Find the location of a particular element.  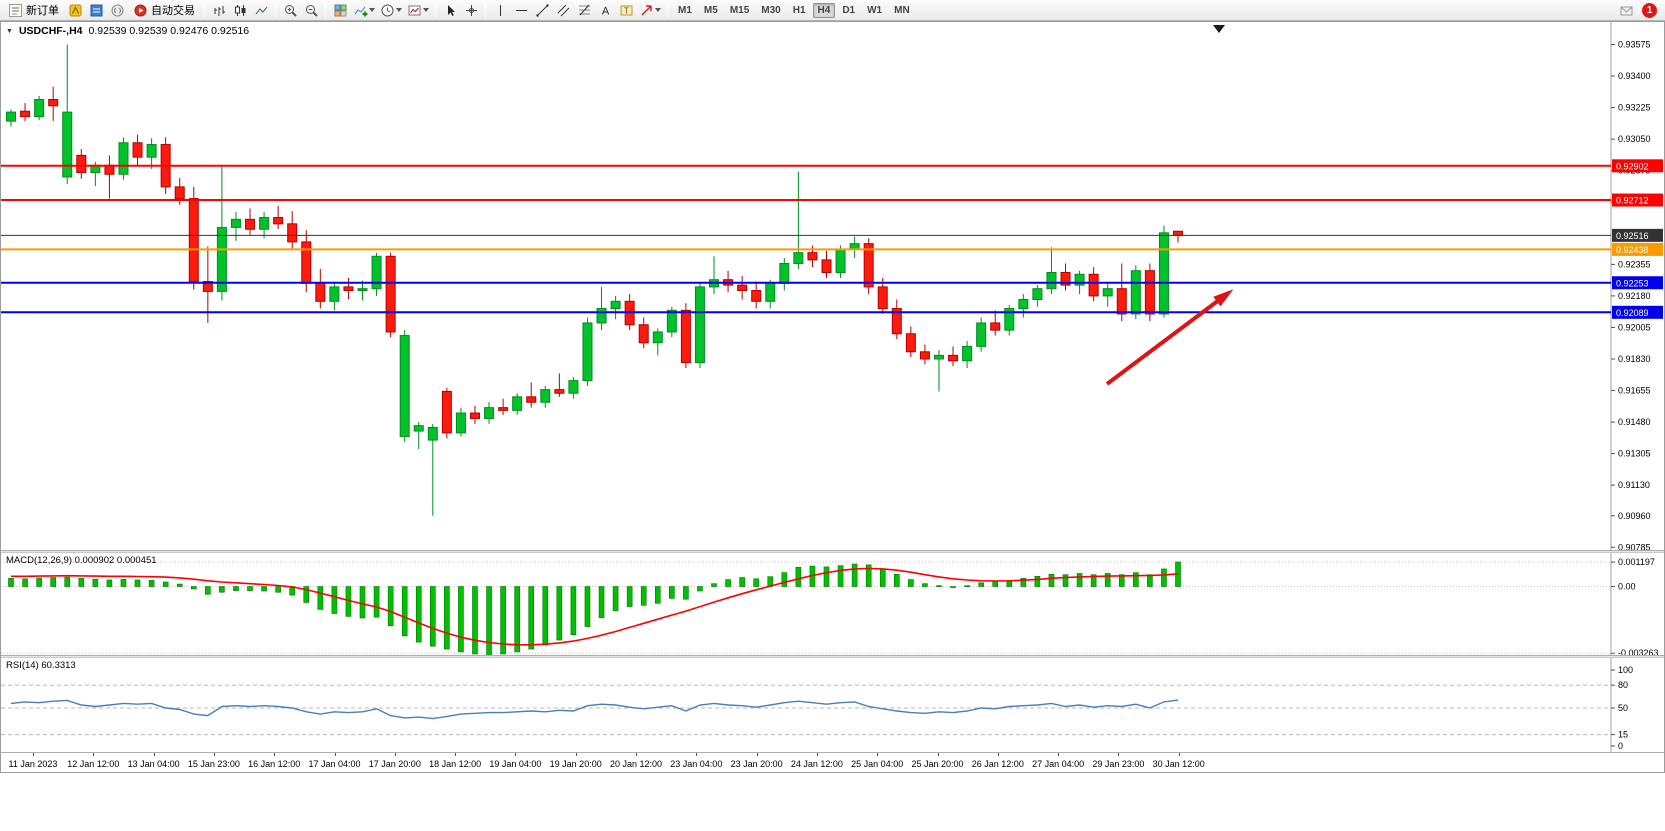

trend-arrow is located at coordinates (1169, 337).